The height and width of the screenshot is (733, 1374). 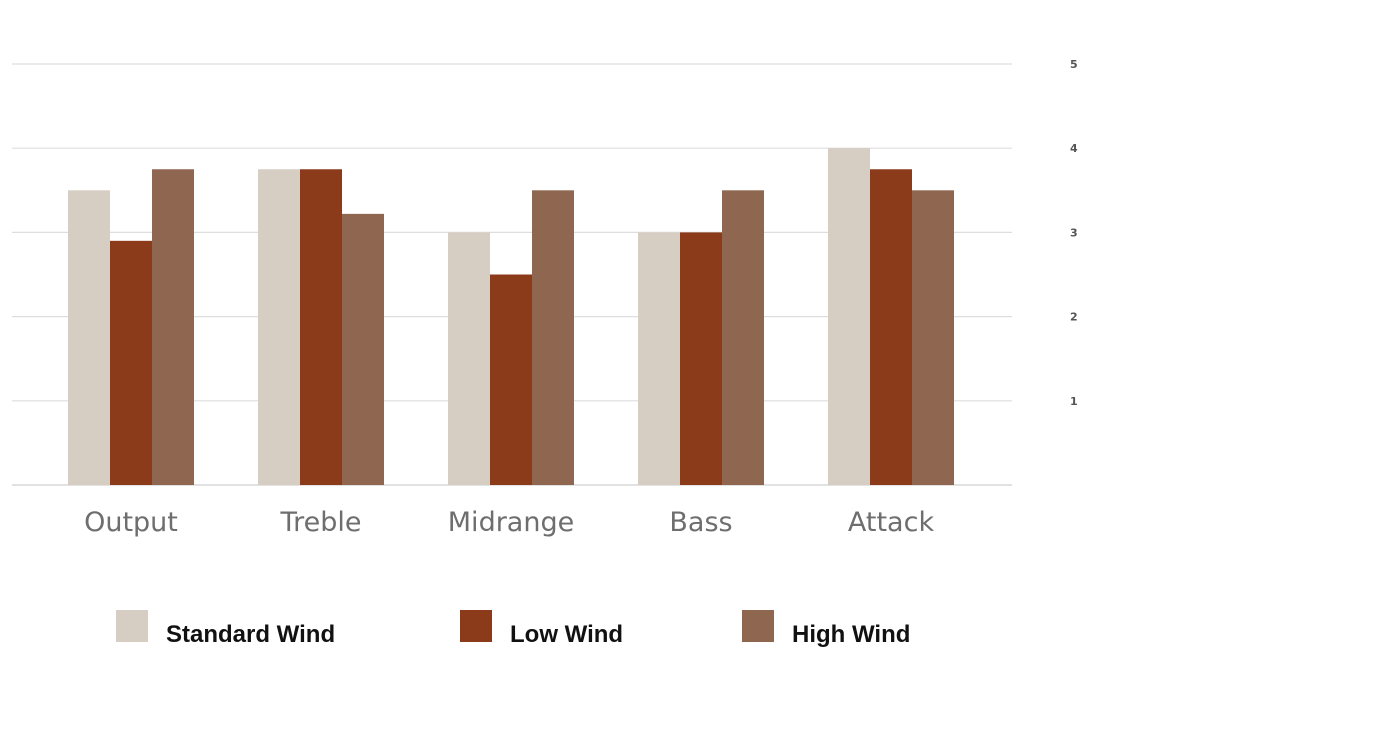 What do you see at coordinates (469, 358) in the screenshot?
I see `bar-midrange-standard-wind` at bounding box center [469, 358].